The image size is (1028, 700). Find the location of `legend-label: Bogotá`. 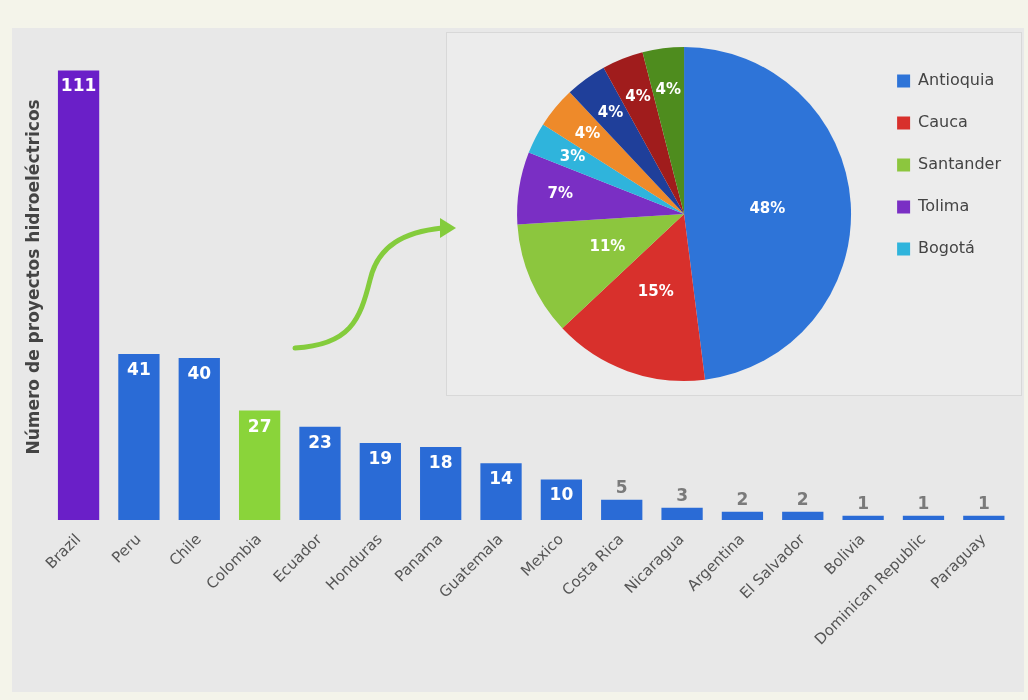

legend-label: Bogotá is located at coordinates (946, 248).